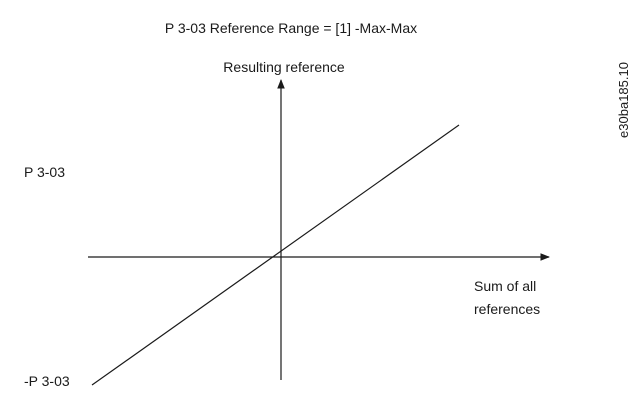 The width and height of the screenshot is (637, 407). What do you see at coordinates (284, 67) in the screenshot?
I see `y-axis-label: Resulting reference` at bounding box center [284, 67].